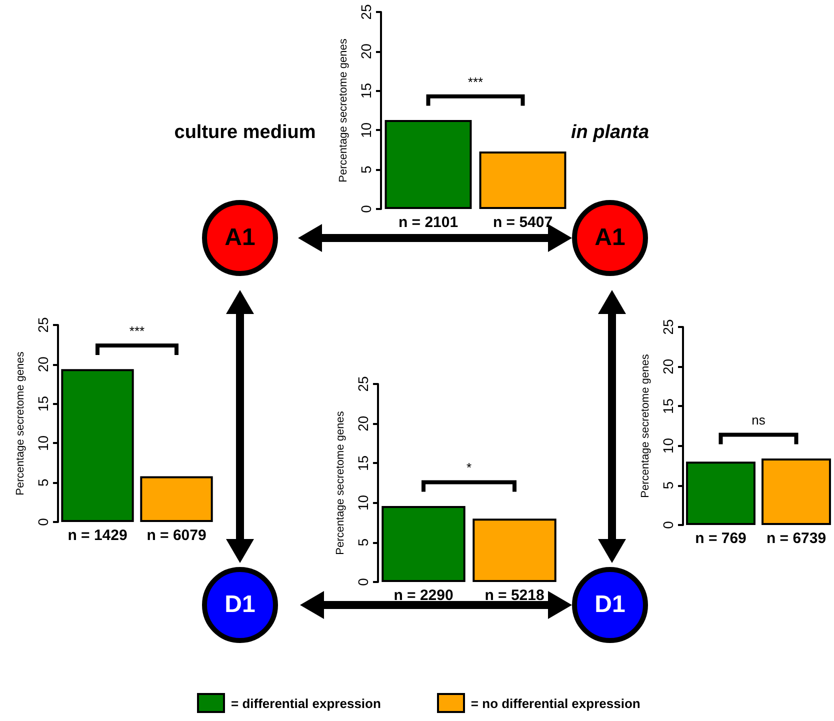 Image resolution: width=834 pixels, height=721 pixels. What do you see at coordinates (522, 222) in the screenshot?
I see `x-tick-label: n = 5407` at bounding box center [522, 222].